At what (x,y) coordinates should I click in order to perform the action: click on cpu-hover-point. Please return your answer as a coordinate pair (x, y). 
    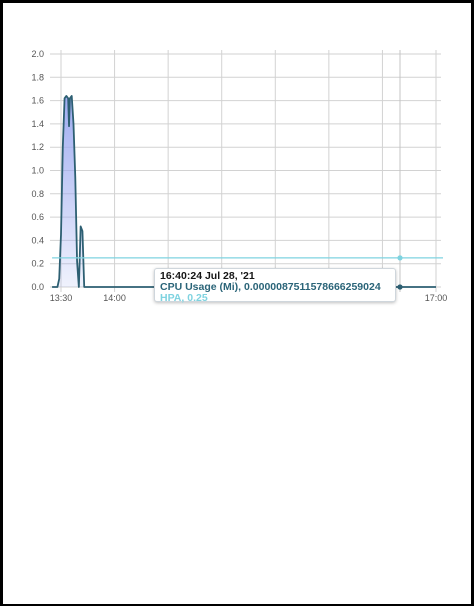
    Looking at the image, I should click on (400, 287).